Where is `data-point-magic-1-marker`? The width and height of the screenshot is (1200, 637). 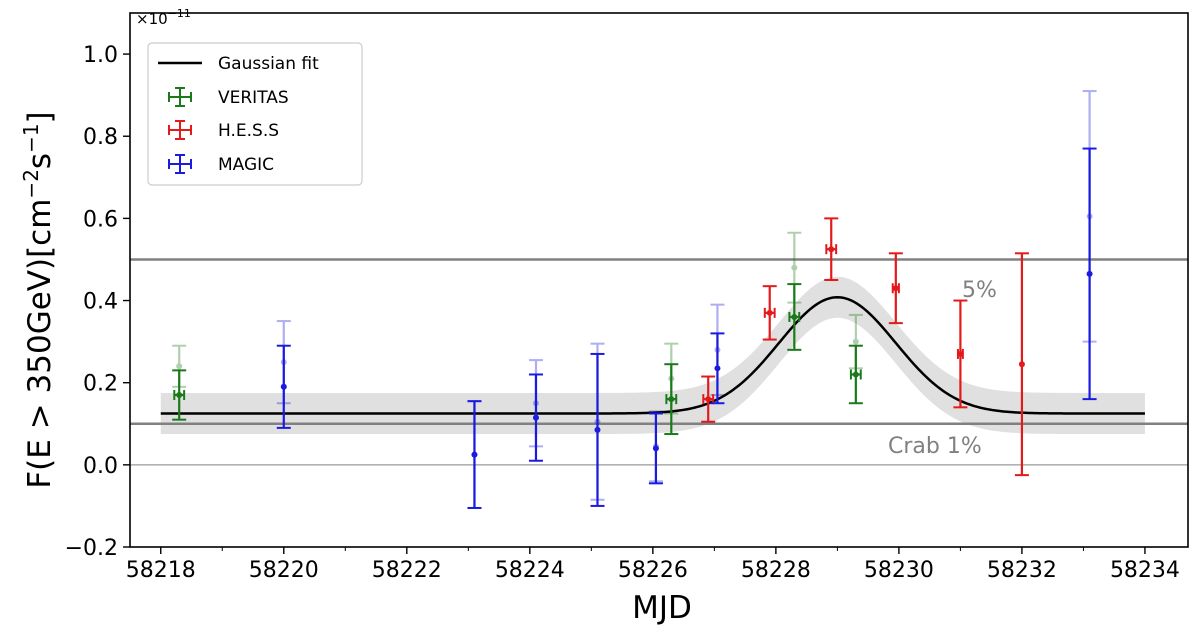 data-point-magic-1-marker is located at coordinates (474, 454).